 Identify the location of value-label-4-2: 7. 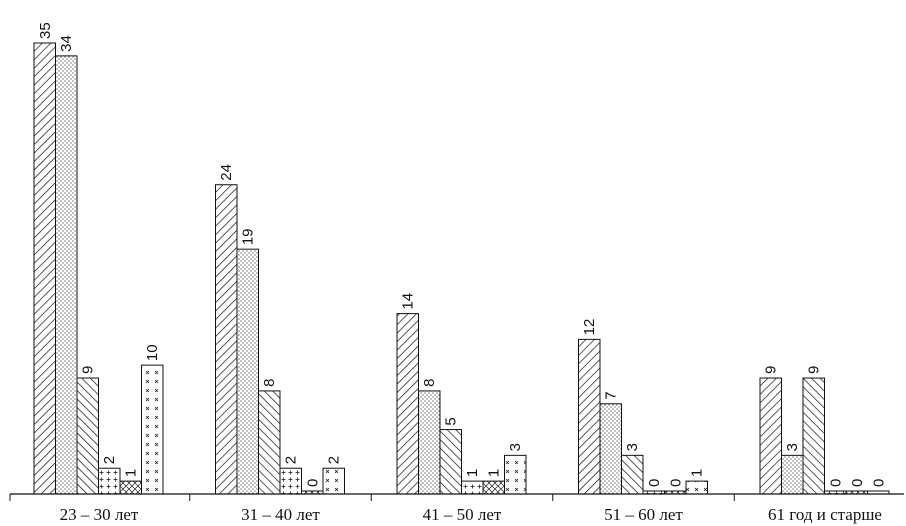
(611, 395).